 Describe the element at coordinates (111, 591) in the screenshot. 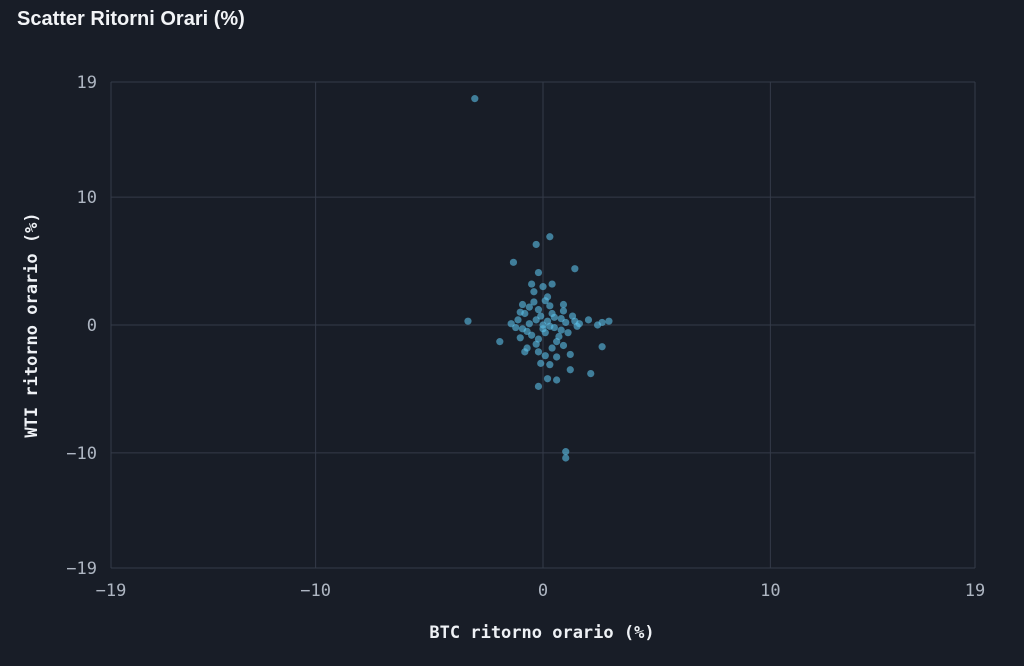

I see `x-tick-label: −19` at that location.